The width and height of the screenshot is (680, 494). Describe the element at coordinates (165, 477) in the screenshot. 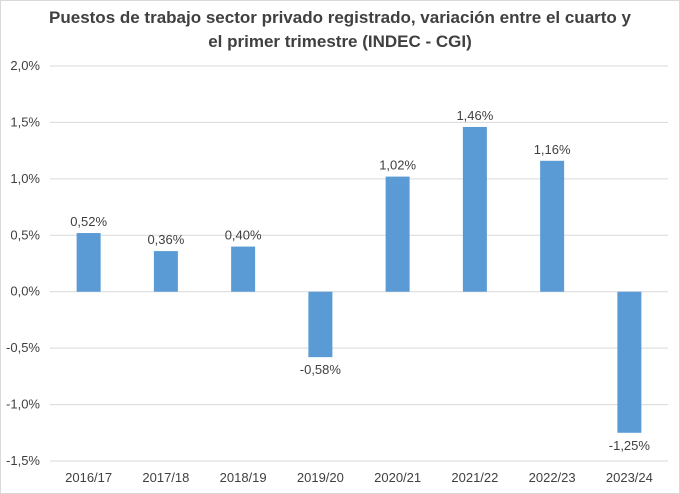

I see `x-tick-label: 2017/18` at that location.